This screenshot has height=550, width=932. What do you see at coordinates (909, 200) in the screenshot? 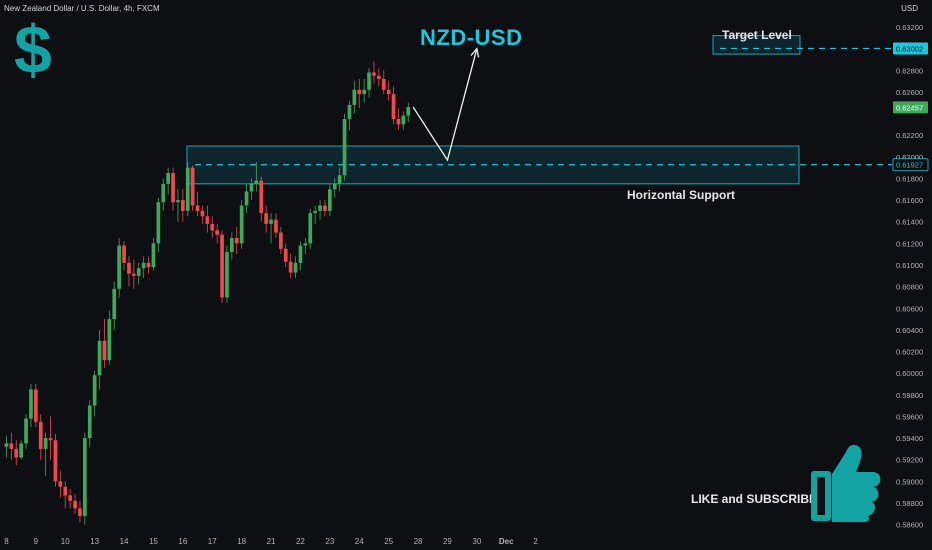
I see `y-tick-label: 0.61600` at bounding box center [909, 200].